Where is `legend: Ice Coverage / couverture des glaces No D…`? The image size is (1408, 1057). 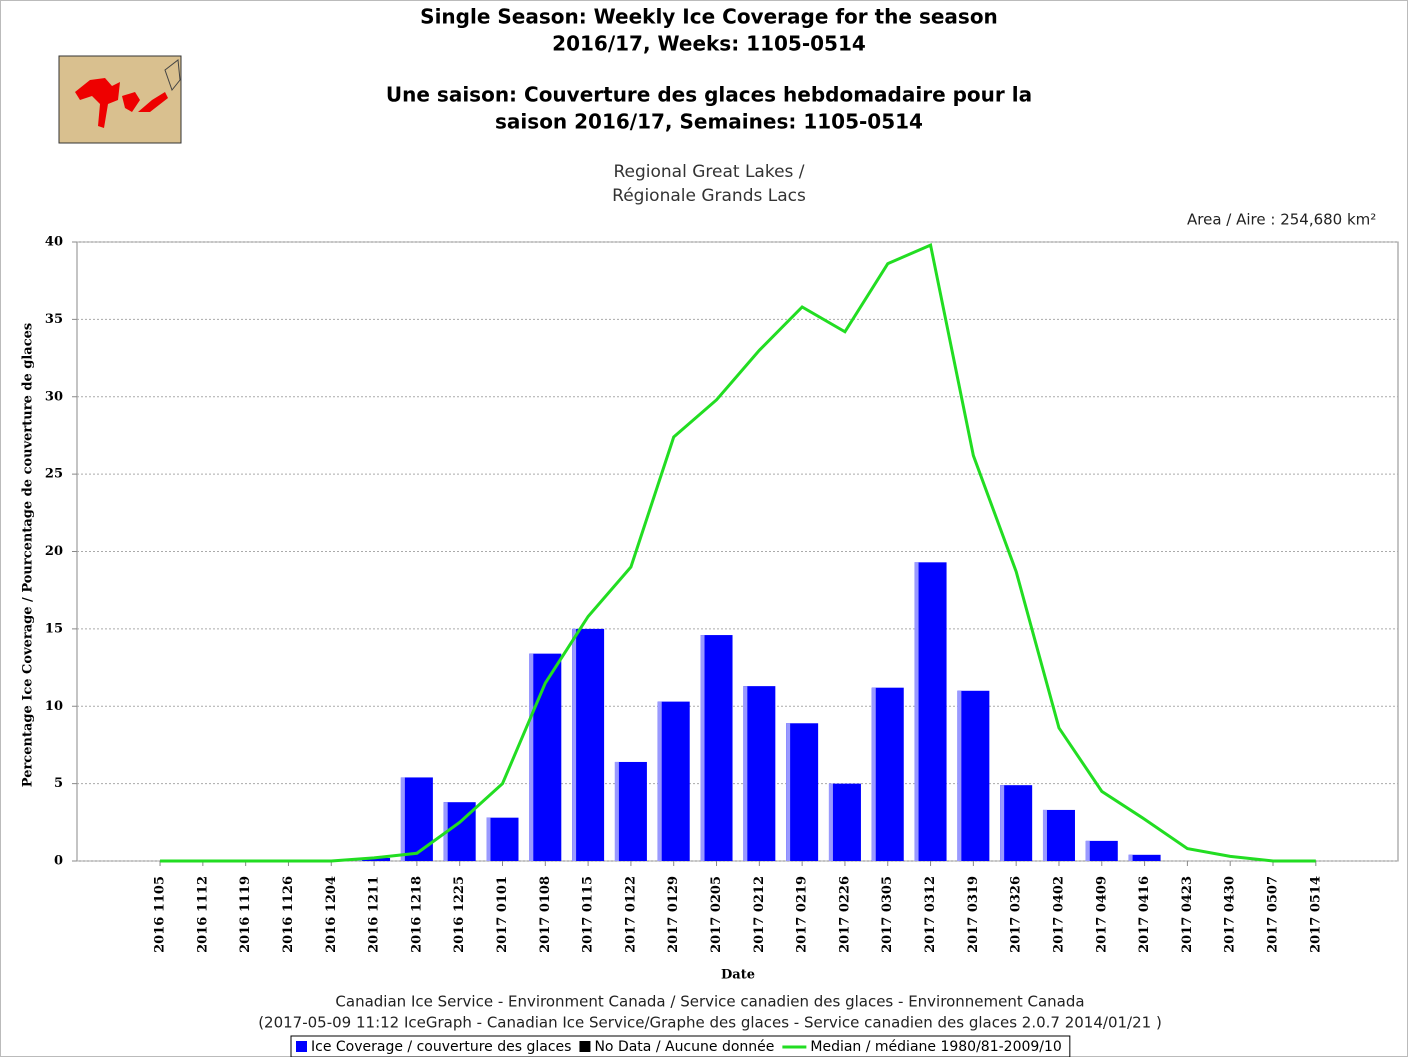 legend: Ice Coverage / couverture des glaces No D… is located at coordinates (680, 1046).